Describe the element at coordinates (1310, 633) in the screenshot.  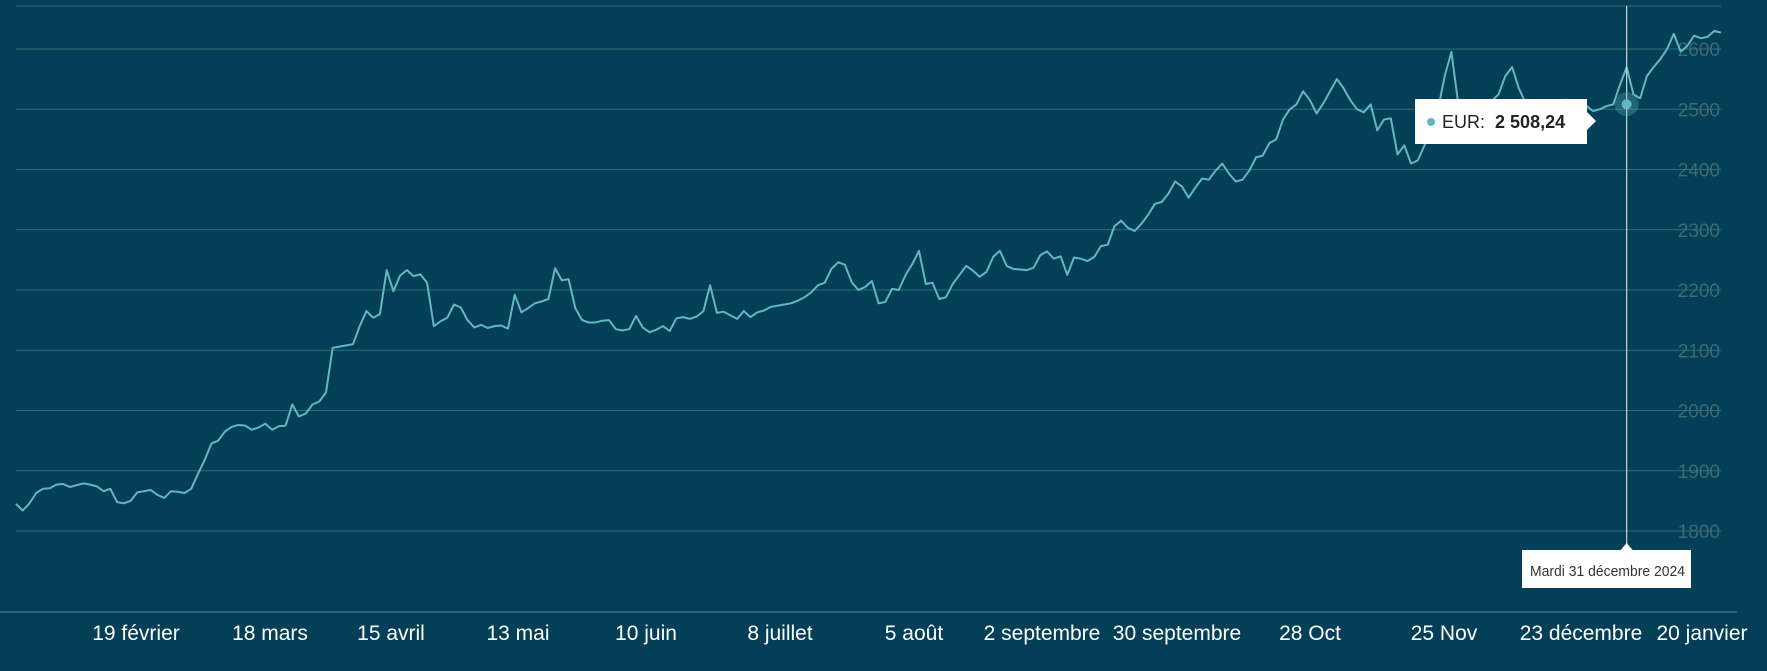
I see `x-tick-label: 28 Oct` at that location.